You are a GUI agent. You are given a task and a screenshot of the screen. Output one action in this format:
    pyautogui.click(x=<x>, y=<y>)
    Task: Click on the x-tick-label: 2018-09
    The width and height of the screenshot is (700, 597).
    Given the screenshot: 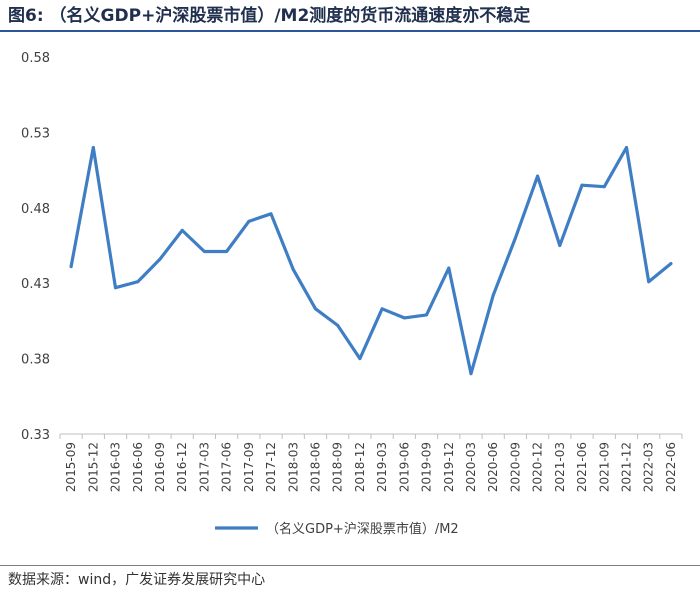 What is the action you would take?
    pyautogui.click(x=338, y=467)
    